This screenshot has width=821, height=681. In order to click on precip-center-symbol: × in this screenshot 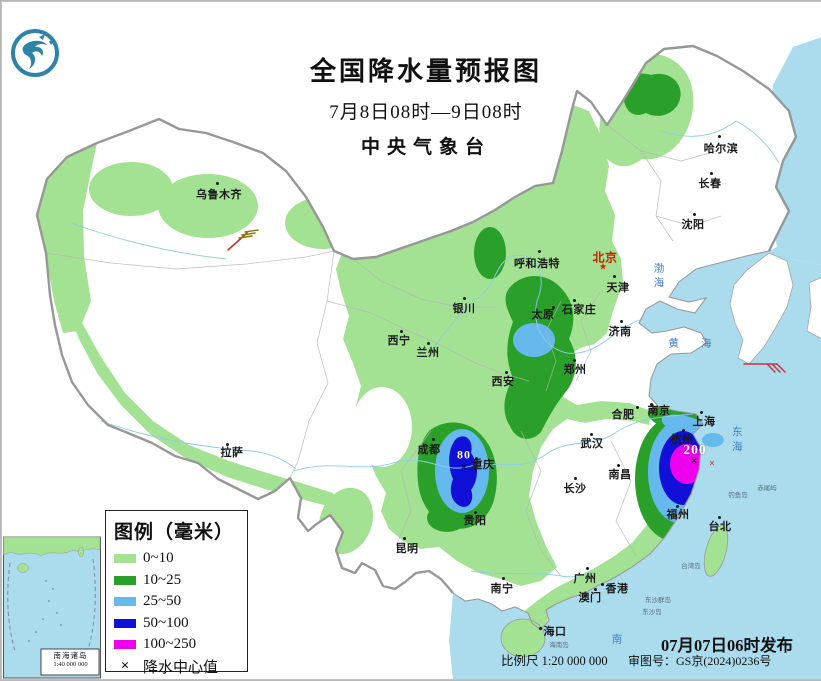, I will do `click(125, 666)`.